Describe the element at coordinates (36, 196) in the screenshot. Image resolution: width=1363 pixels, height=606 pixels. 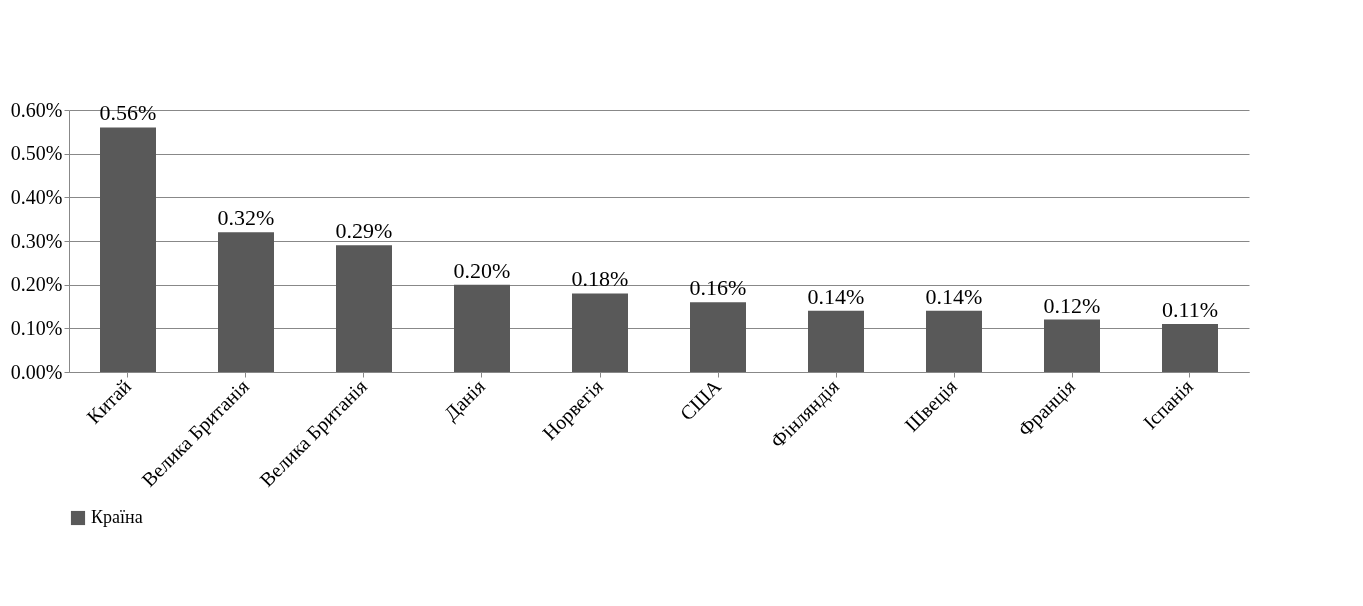
I see `y-tick-label: 0.40%` at that location.